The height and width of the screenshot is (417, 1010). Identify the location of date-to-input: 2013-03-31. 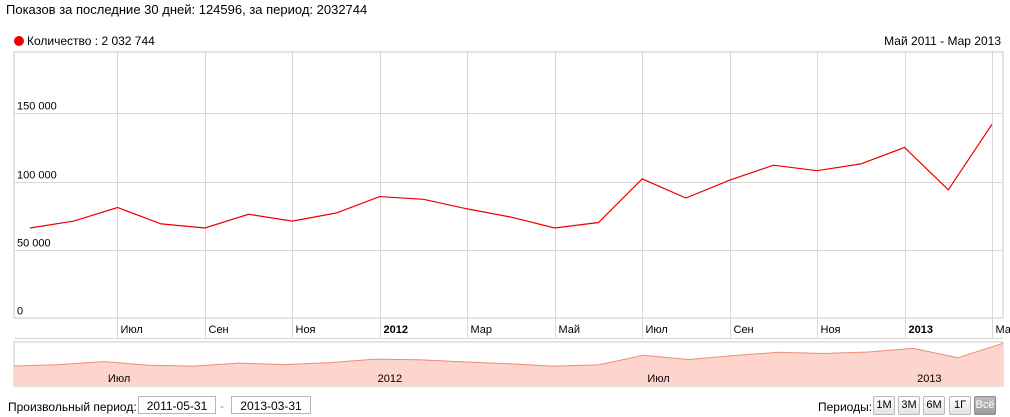
(271, 405).